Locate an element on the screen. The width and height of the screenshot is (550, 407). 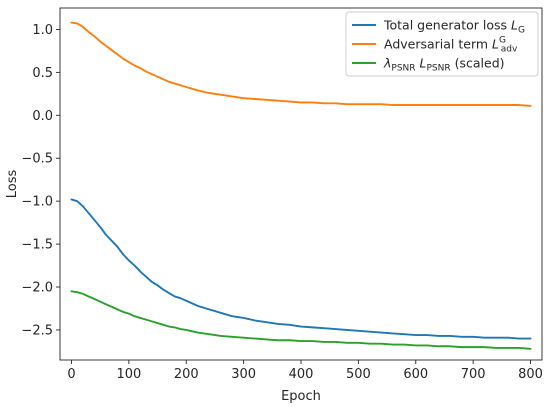
legend-label-0: Total generator loss LG is located at coordinates (454, 27).